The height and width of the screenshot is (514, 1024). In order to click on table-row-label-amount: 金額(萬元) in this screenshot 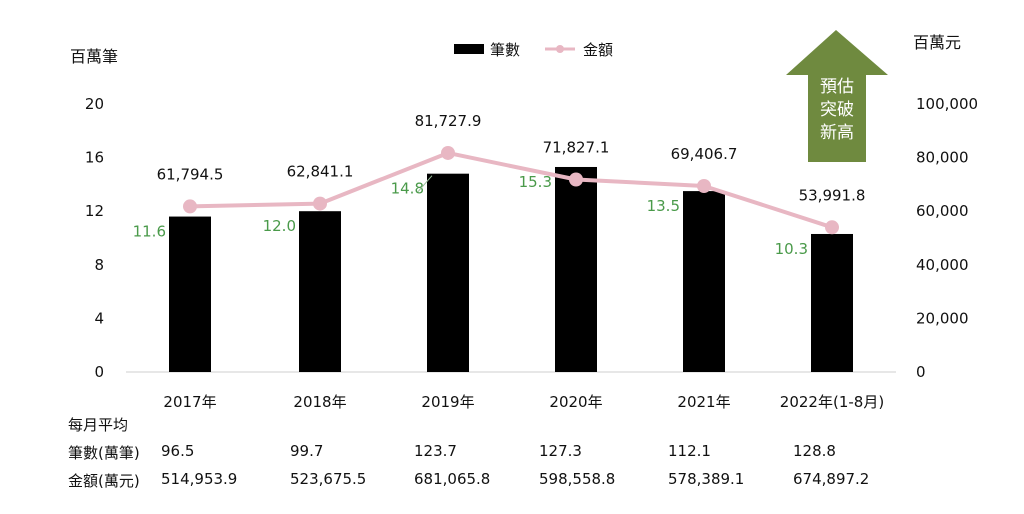, I will do `click(104, 481)`.